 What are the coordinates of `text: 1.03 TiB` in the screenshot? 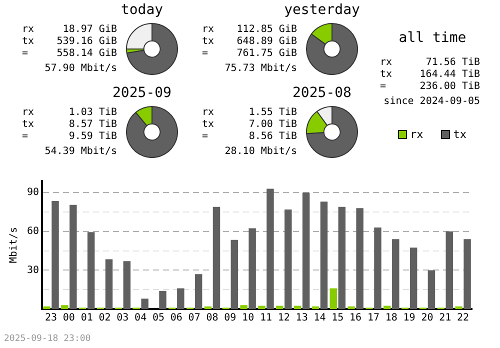 It's located at (92, 113).